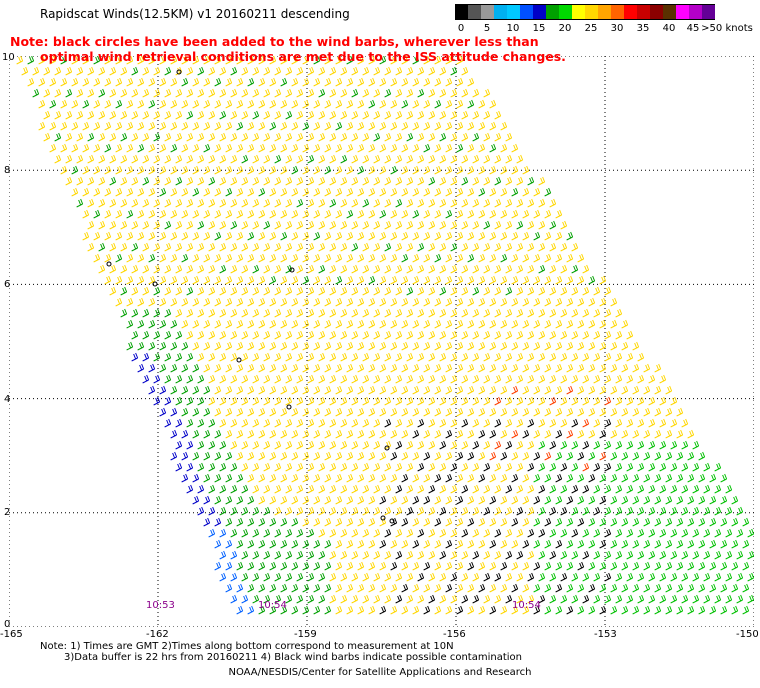 The width and height of the screenshot is (760, 688). I want to click on legend-labels: 0 5 10 15 20 25 30 35 40 45 >50 knots, so click(604, 27).